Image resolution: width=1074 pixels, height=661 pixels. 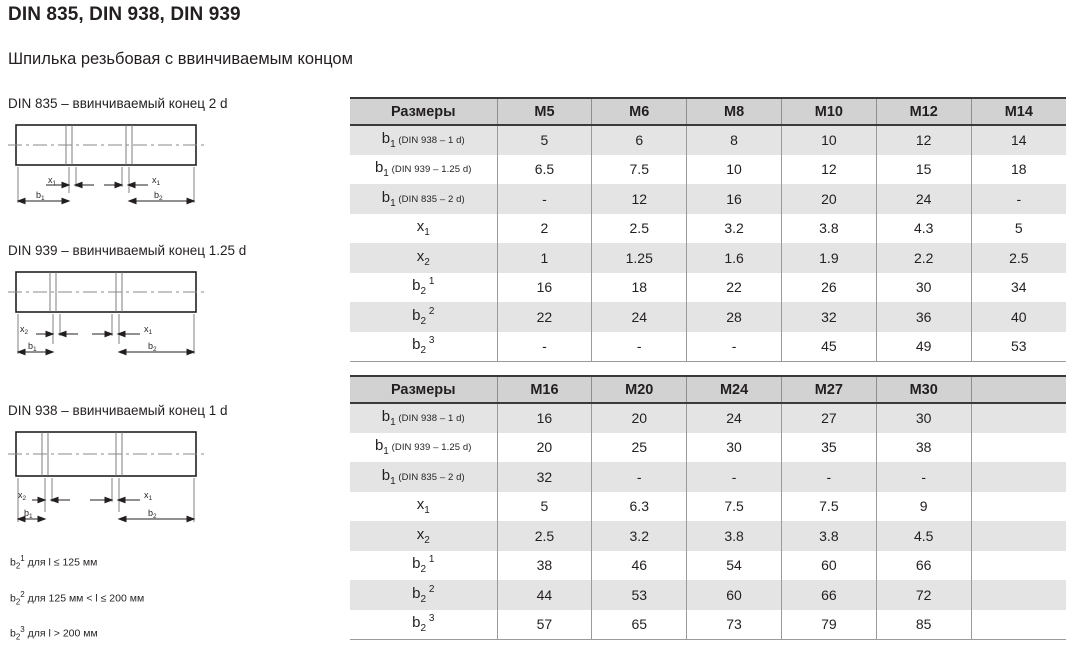 What do you see at coordinates (86, 598) in the screenshot?
I see `footnote-text: для 125 мм < l ≤ 200 мм` at bounding box center [86, 598].